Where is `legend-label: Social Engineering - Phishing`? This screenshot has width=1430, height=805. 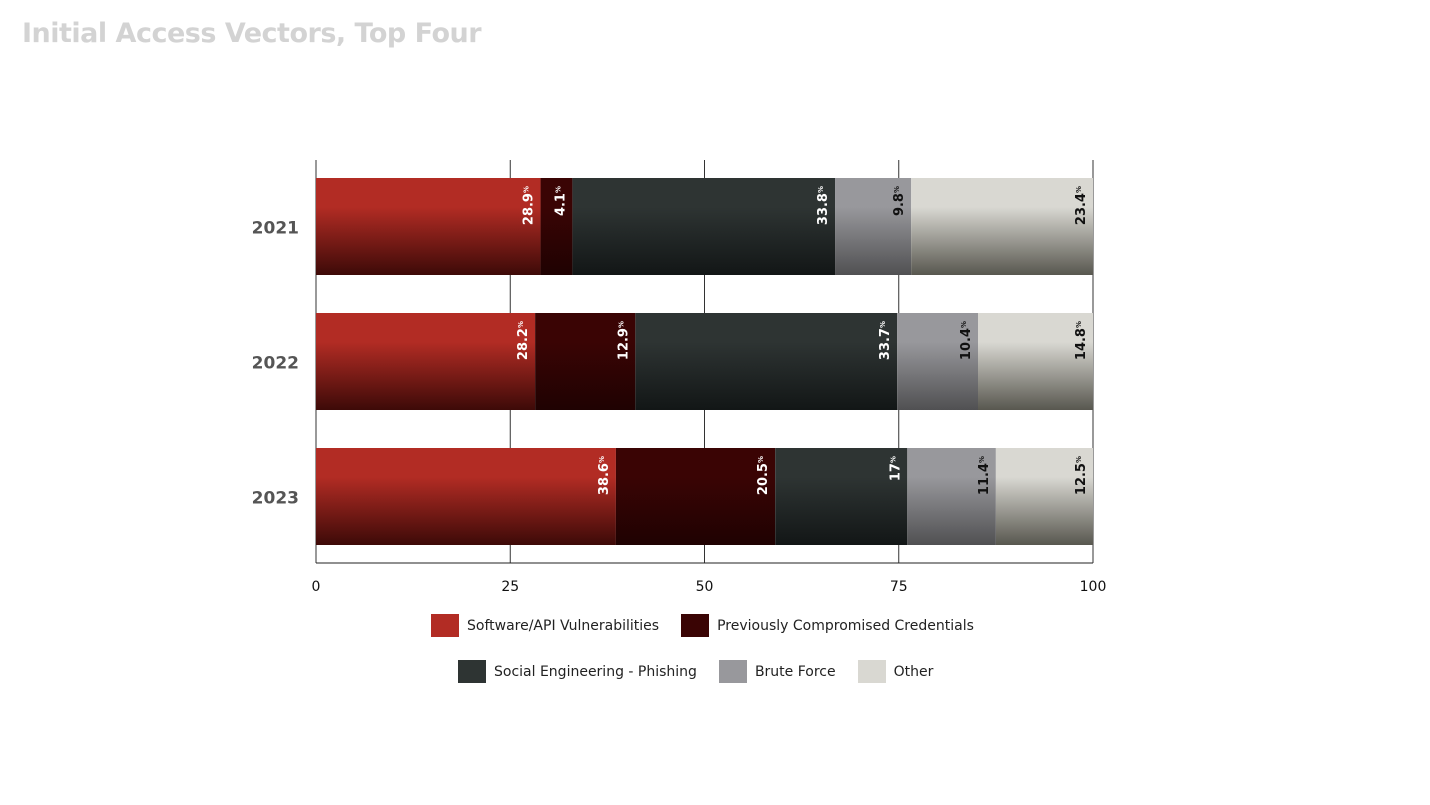
legend-label: Social Engineering - Phishing is located at coordinates (595, 671).